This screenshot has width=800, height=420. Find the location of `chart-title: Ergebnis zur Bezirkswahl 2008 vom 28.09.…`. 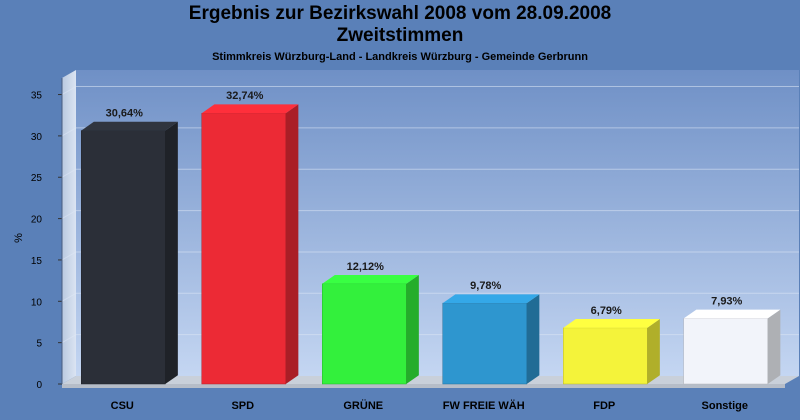

chart-title: Ergebnis zur Bezirkswahl 2008 vom 28.09.… is located at coordinates (400, 13).